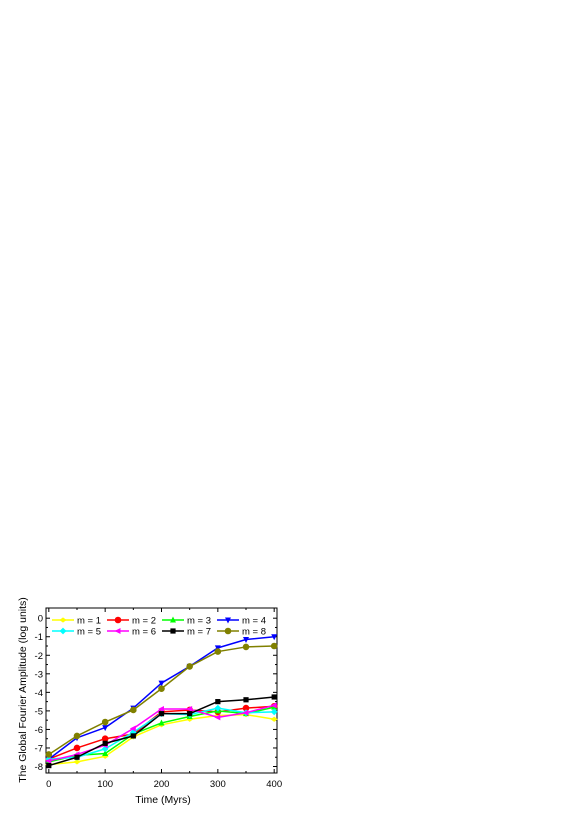 This screenshot has height=823, width=581. Describe the element at coordinates (76, 621) in the screenshot. I see `legend-item: m = 1` at that location.